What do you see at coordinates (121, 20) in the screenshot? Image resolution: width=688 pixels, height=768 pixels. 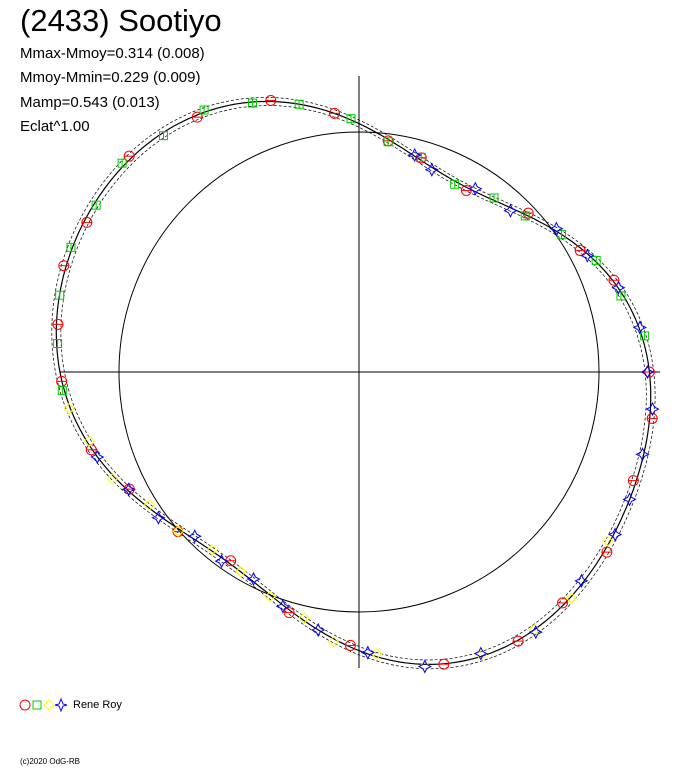 I see `page-title: (2433) Sootiyo` at bounding box center [121, 20].